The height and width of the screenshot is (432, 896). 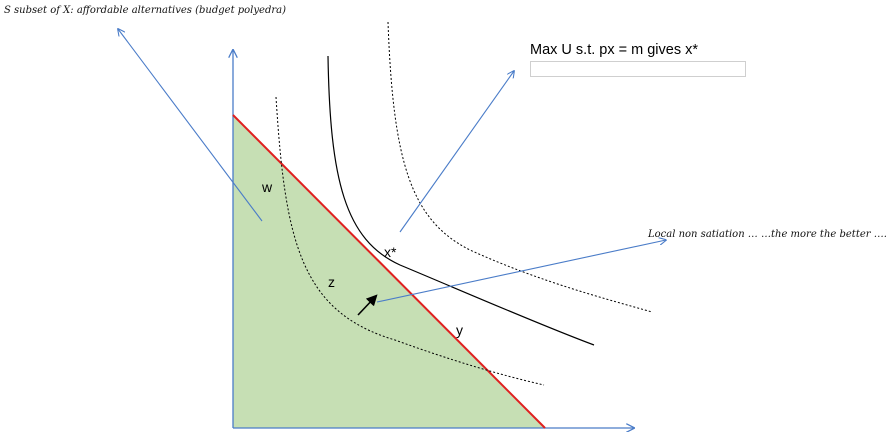 I want to click on improvement-arrow, so click(x=367, y=305).